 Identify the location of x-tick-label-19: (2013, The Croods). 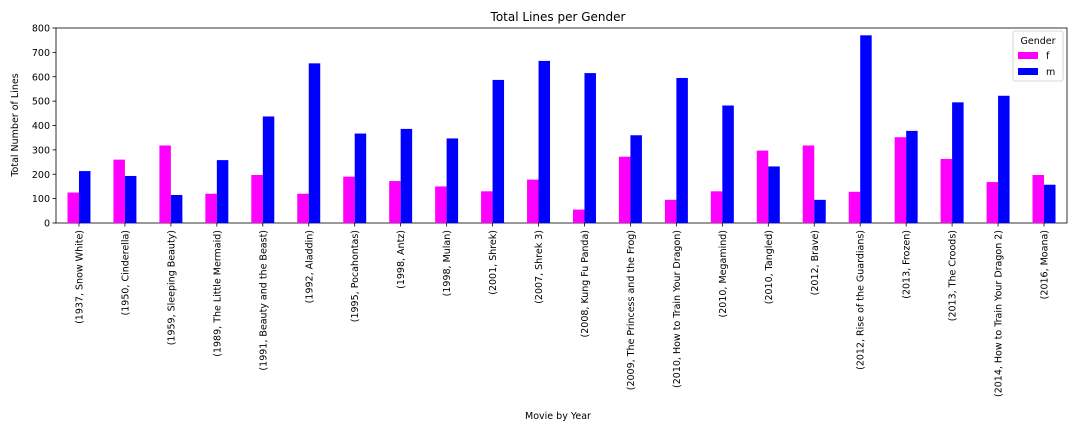
(953, 275).